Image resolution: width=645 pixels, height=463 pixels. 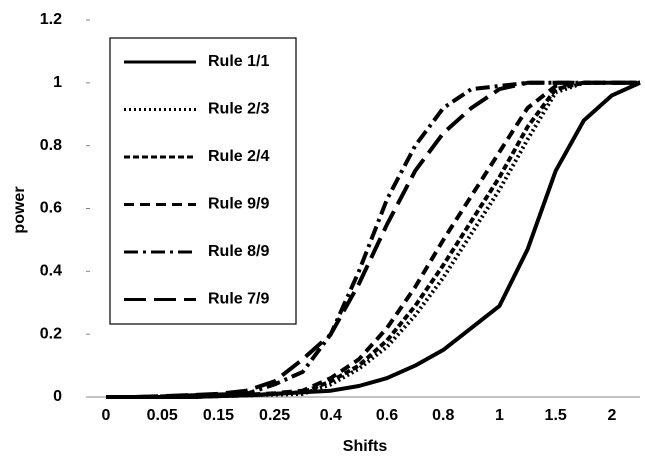 What do you see at coordinates (106, 415) in the screenshot?
I see `x-tick-label: 0` at bounding box center [106, 415].